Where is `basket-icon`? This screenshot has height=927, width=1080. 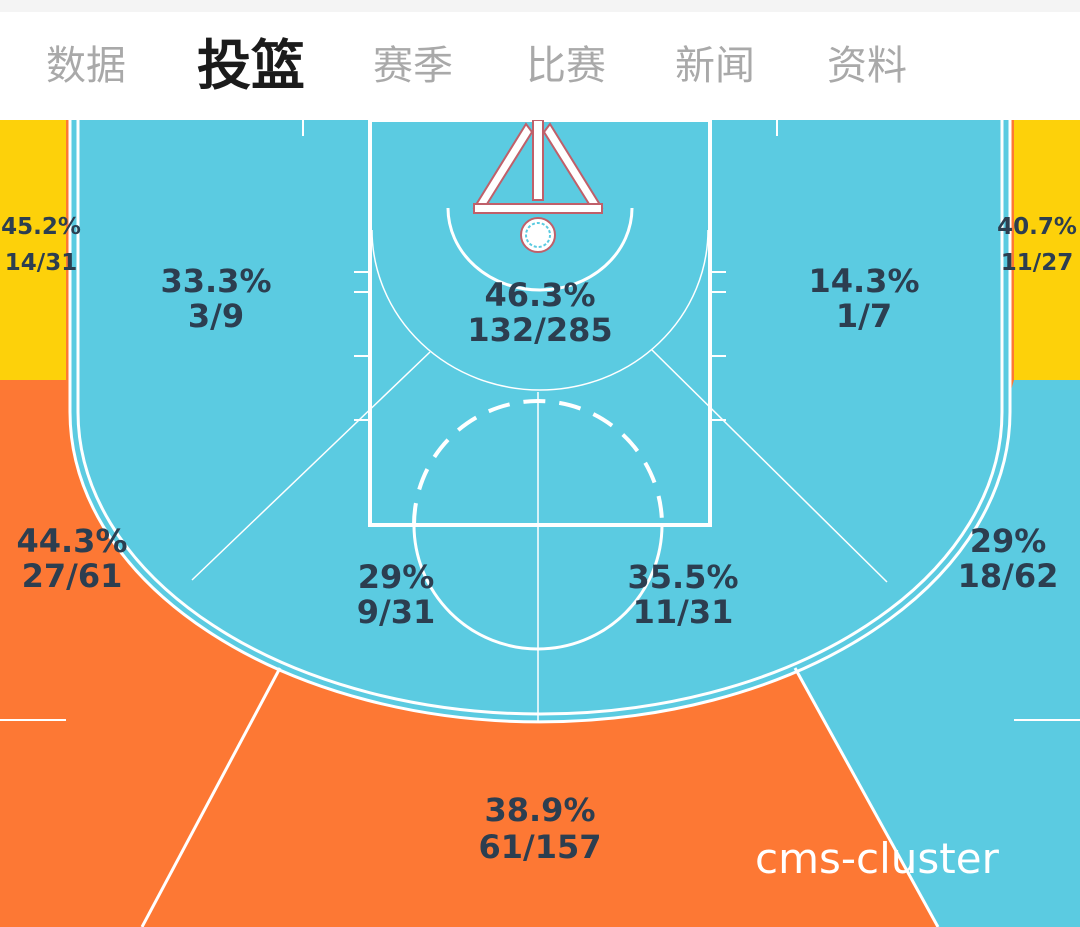
basket-icon is located at coordinates (538, 235).